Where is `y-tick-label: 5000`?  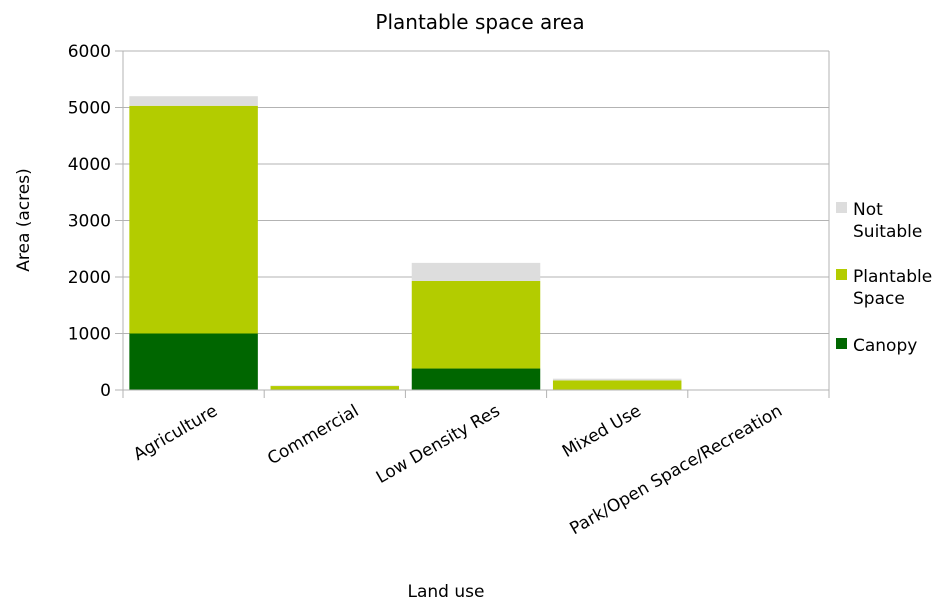
y-tick-label: 5000 is located at coordinates (89, 109).